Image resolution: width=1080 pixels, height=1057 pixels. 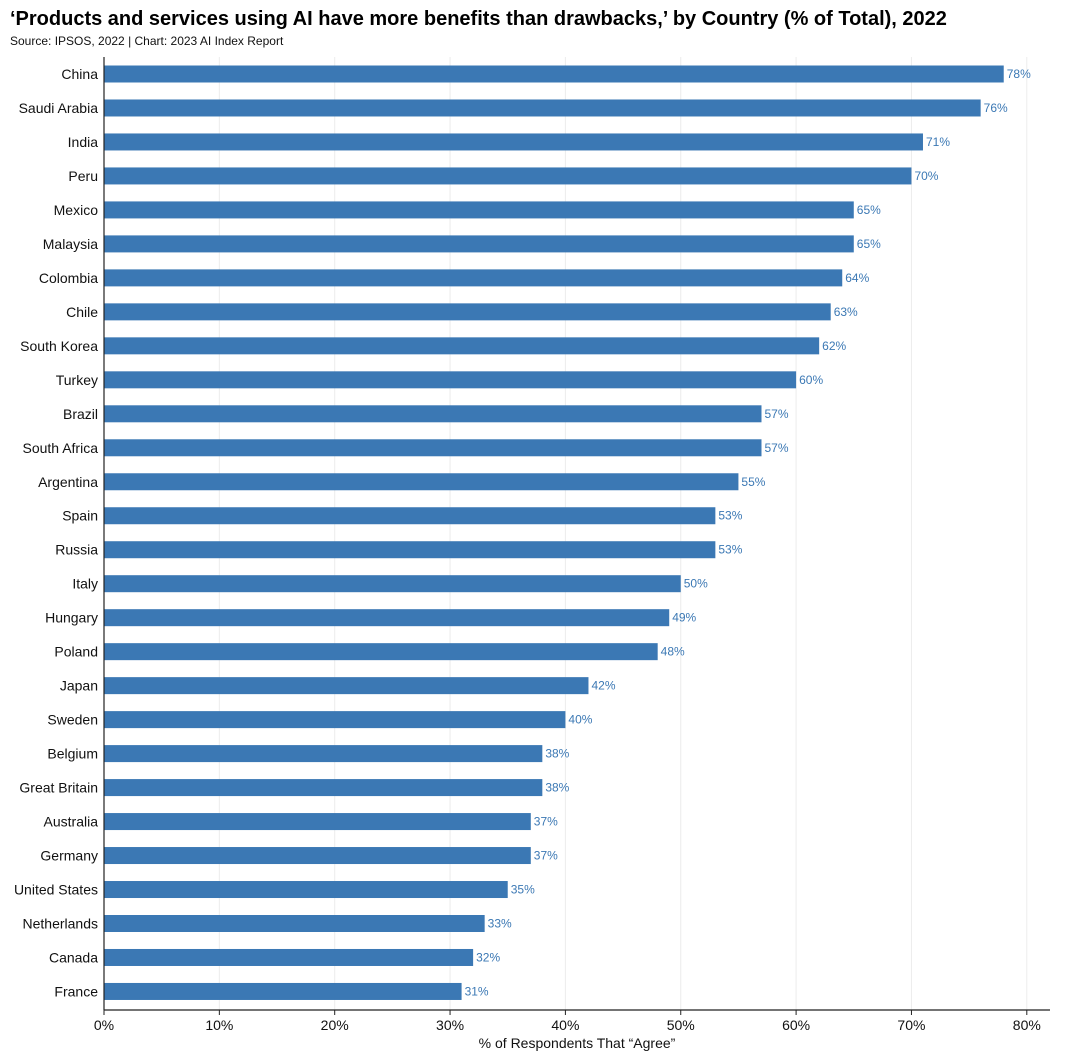 I want to click on value-label: 63%, so click(x=846, y=312).